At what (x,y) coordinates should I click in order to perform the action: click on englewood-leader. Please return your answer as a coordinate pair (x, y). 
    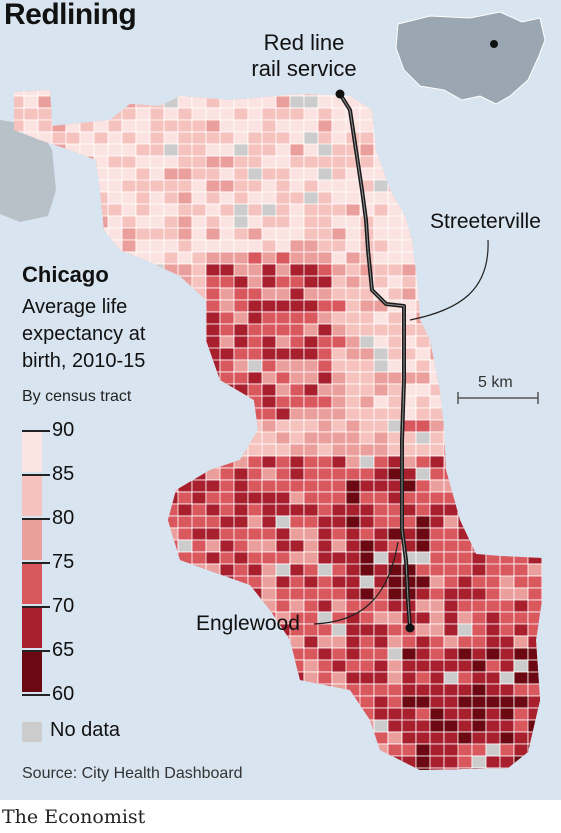
    Looking at the image, I should click on (356, 583).